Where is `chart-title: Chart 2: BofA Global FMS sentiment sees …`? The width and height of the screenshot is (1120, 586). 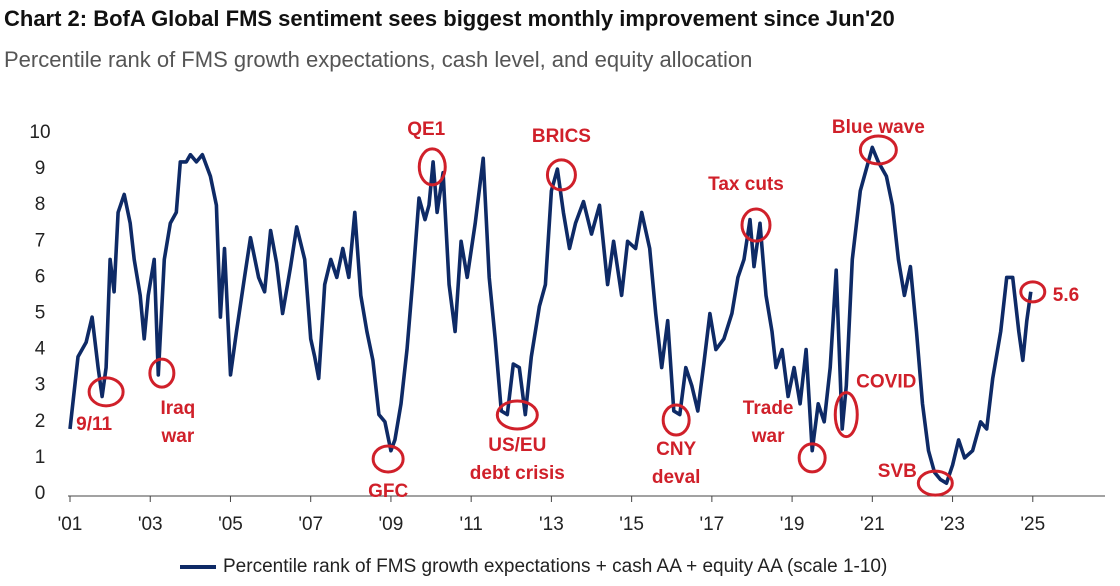 chart-title: Chart 2: BofA Global FMS sentiment sees … is located at coordinates (449, 18).